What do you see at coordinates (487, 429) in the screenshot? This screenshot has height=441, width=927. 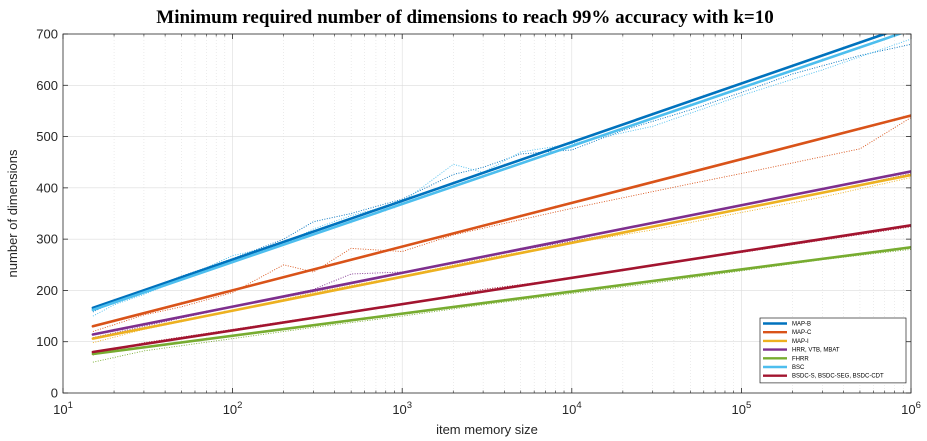 I see `x-axis-label: item memory size` at bounding box center [487, 429].